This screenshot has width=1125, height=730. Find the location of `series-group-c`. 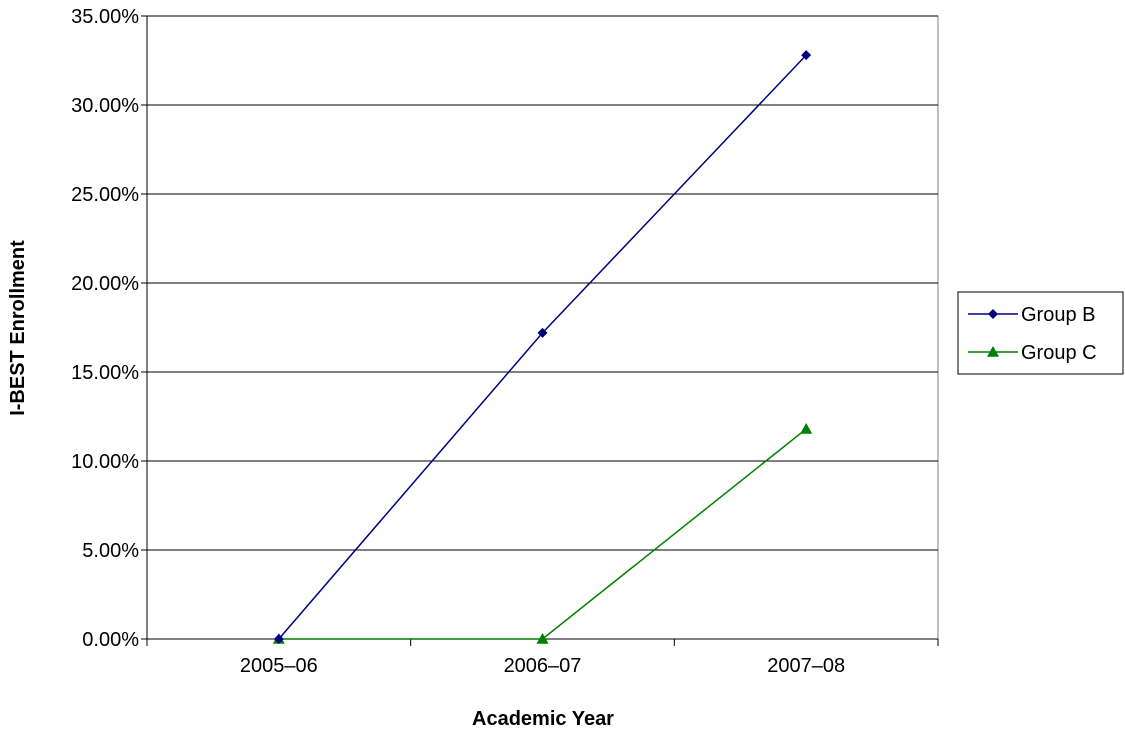

series-group-c is located at coordinates (542, 533).